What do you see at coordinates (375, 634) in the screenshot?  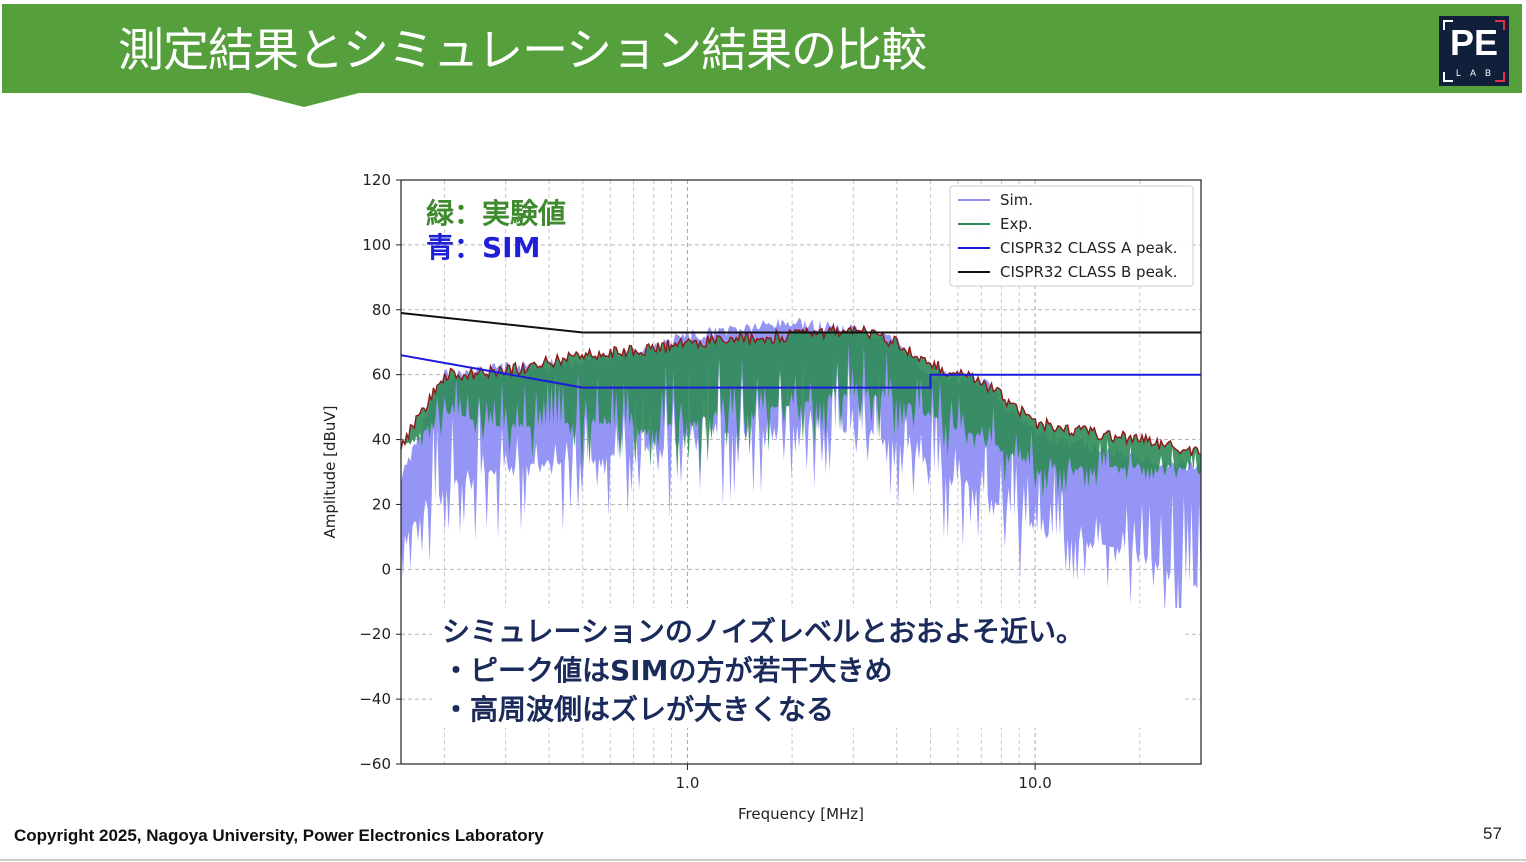 I see `y-tick-label: −20` at bounding box center [375, 634].